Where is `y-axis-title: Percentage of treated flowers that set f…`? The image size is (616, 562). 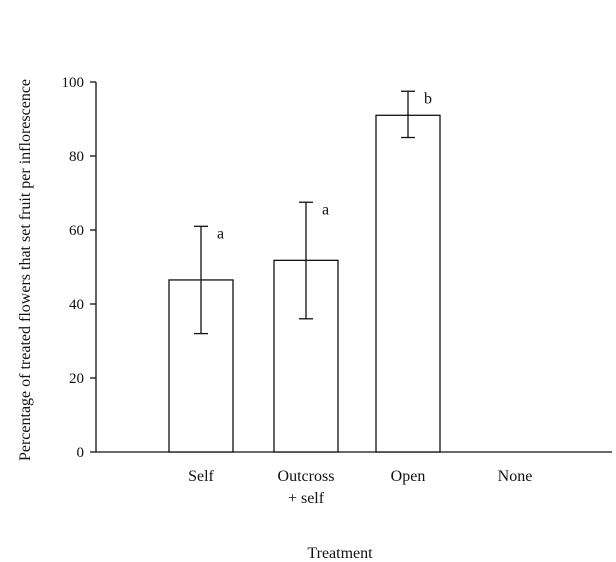
y-axis-title: Percentage of treated flowers that set f… is located at coordinates (25, 270).